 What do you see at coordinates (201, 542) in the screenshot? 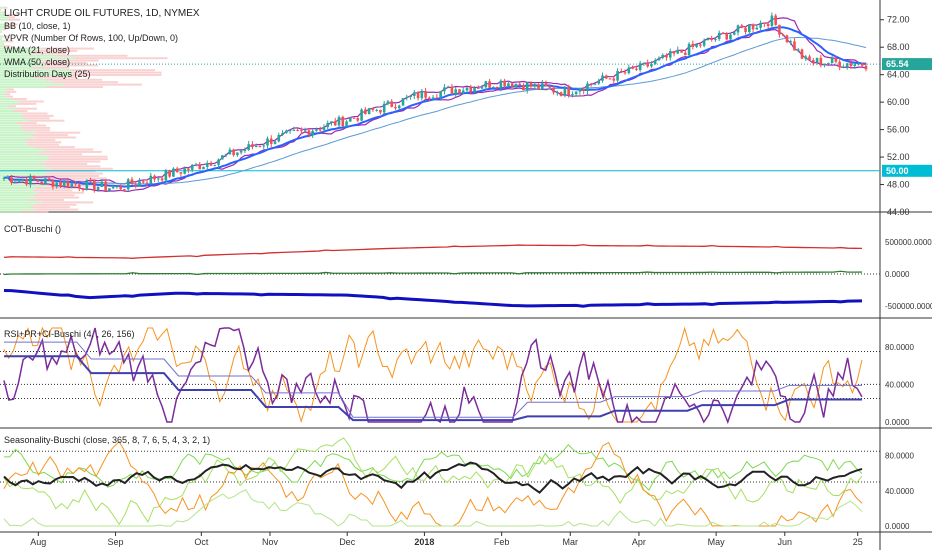
I see `time-tick-label: Oct` at bounding box center [201, 542].